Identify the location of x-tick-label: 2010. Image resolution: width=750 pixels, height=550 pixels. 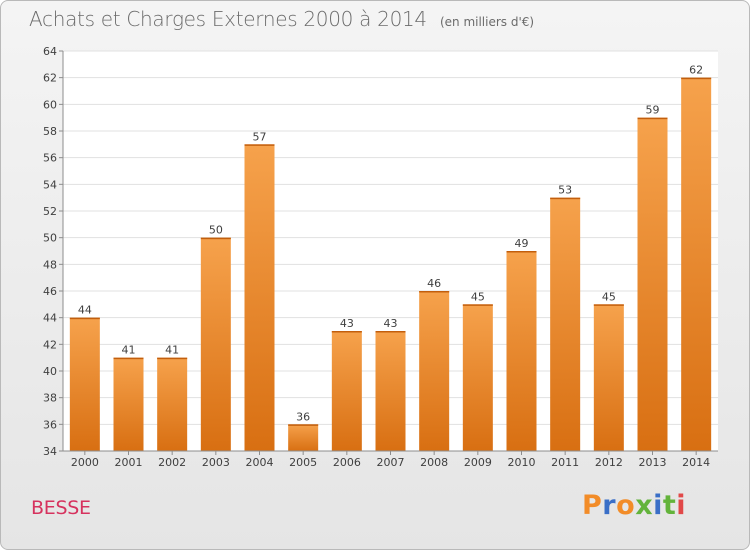
(522, 462).